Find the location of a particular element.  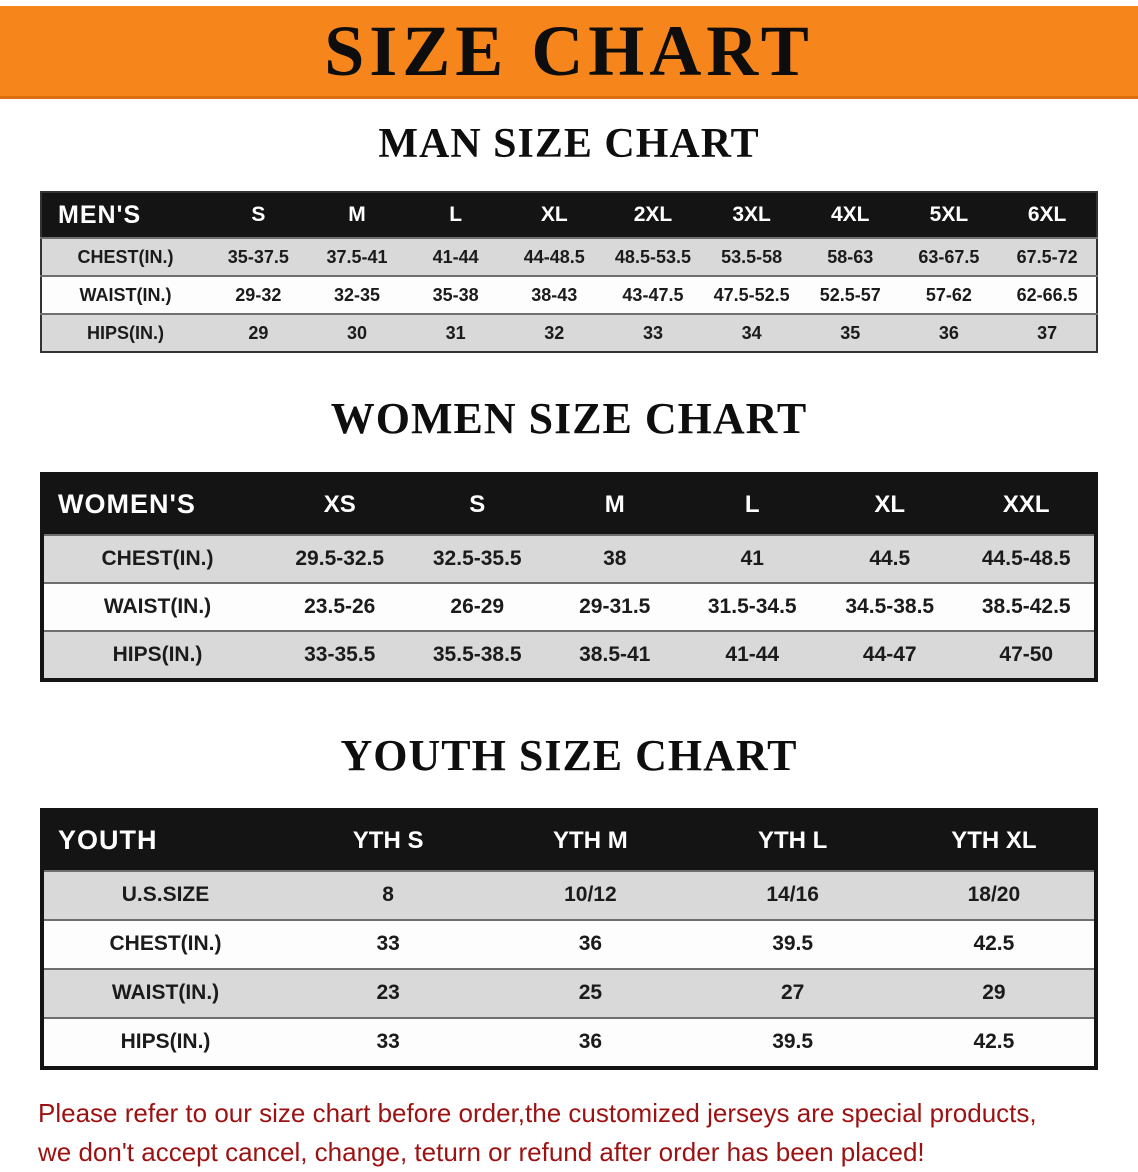

size-value-cell: 53.5-58 is located at coordinates (752, 256).